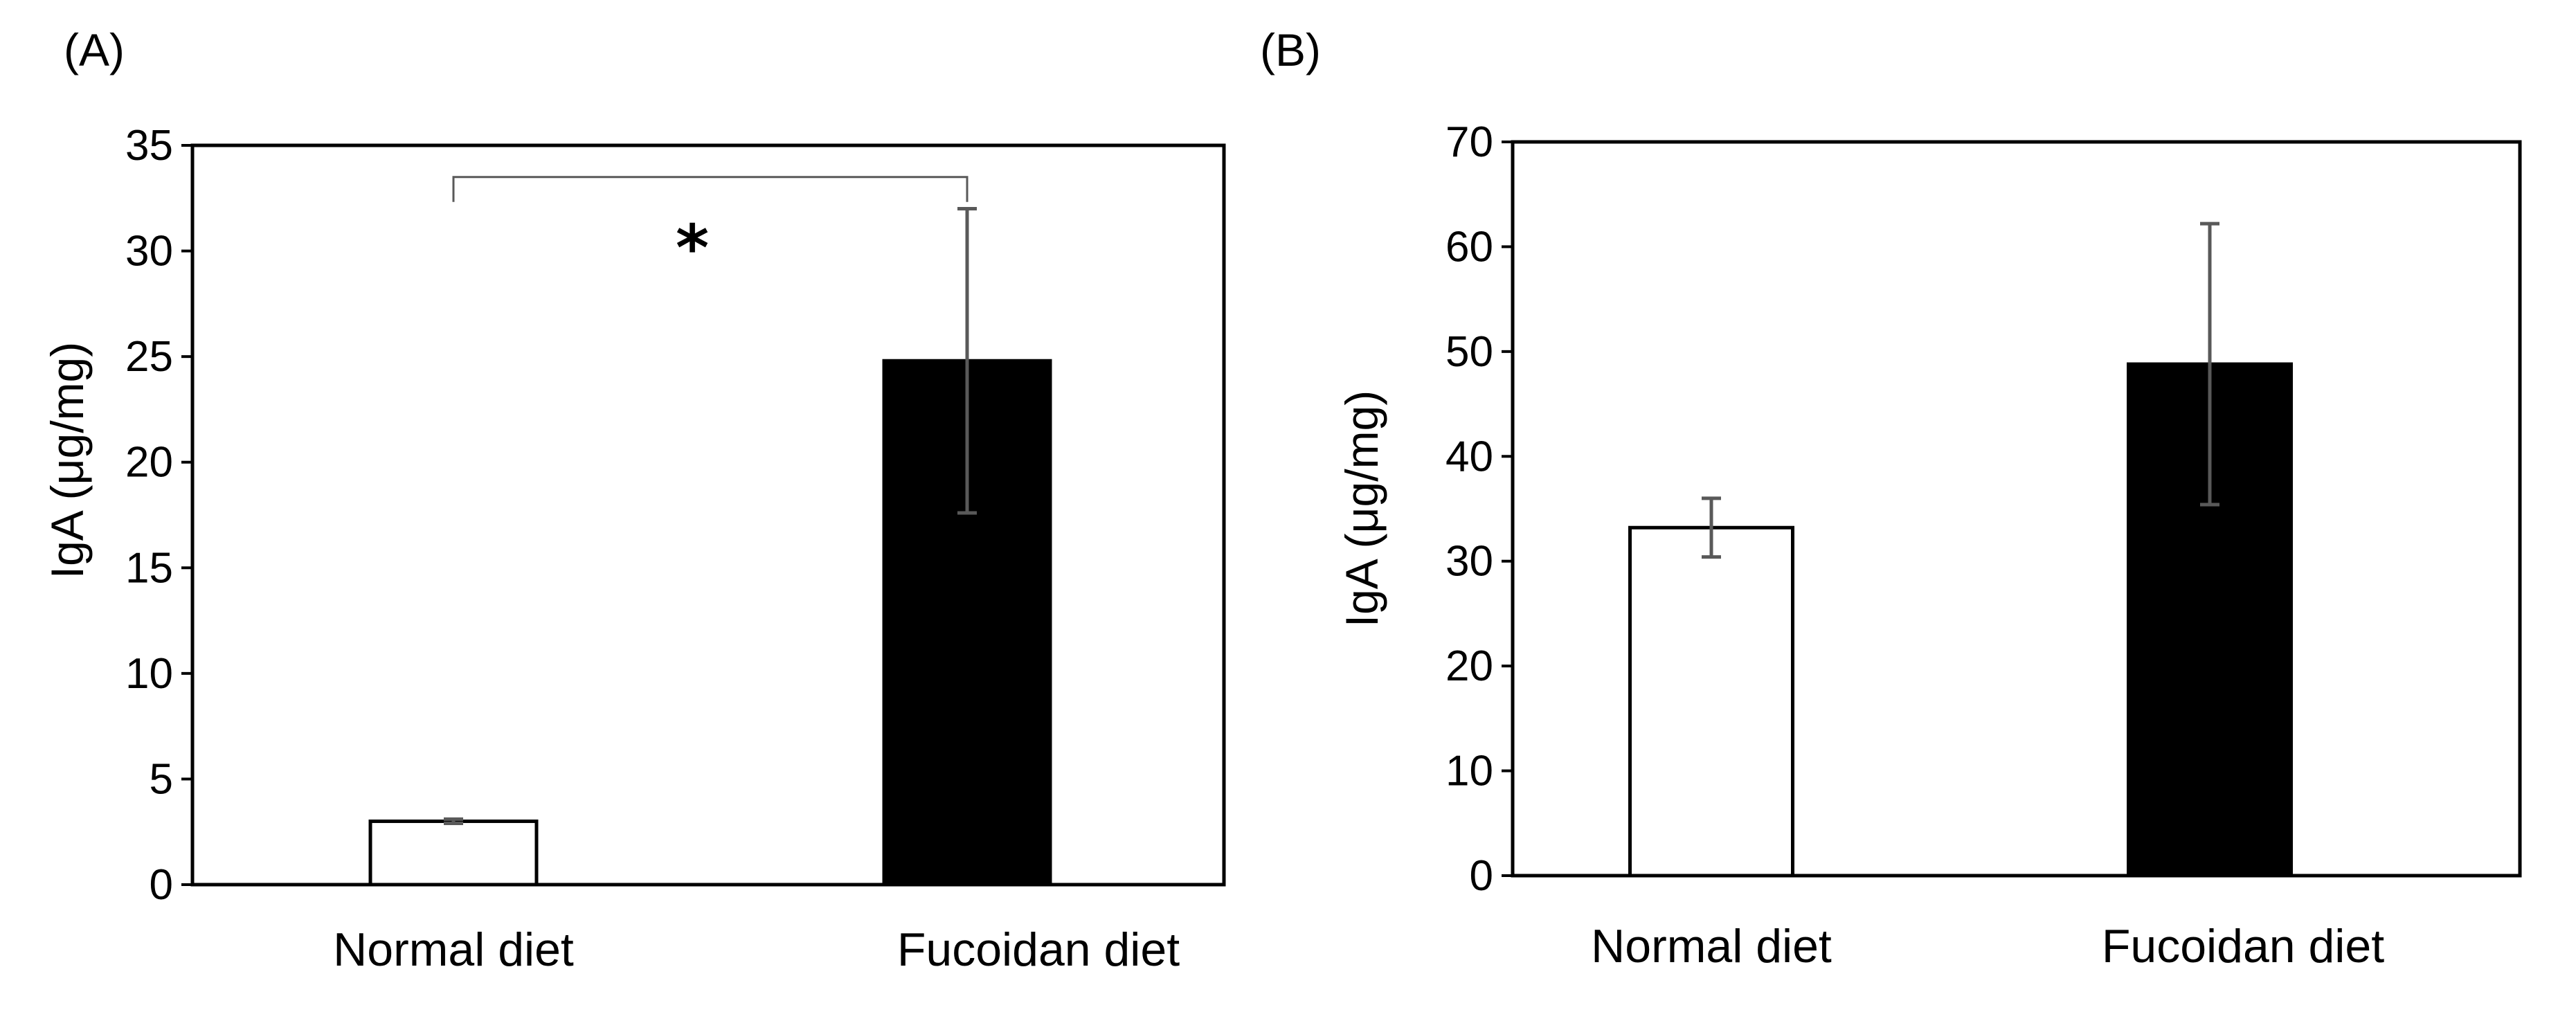 This screenshot has height=1012, width=2576. I want to click on panel-a-label: (A), so click(94, 49).